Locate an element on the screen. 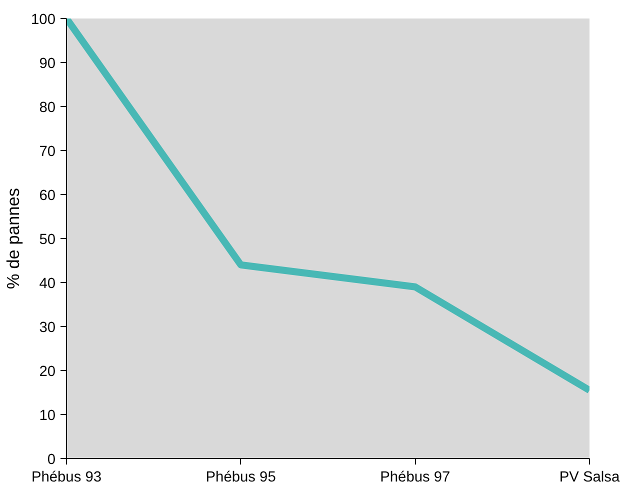  x-tick-label: Phébus 95 is located at coordinates (241, 478).